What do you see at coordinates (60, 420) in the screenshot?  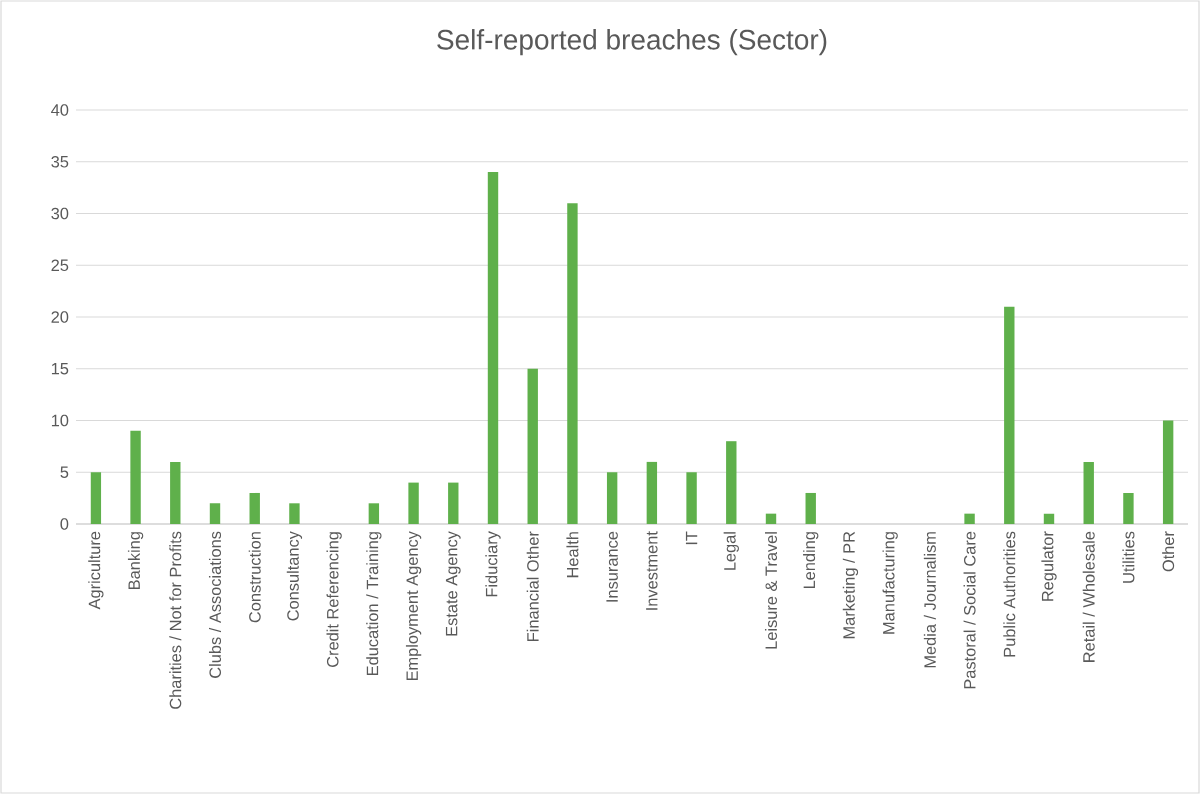 I see `y-tick-label: 10` at bounding box center [60, 420].